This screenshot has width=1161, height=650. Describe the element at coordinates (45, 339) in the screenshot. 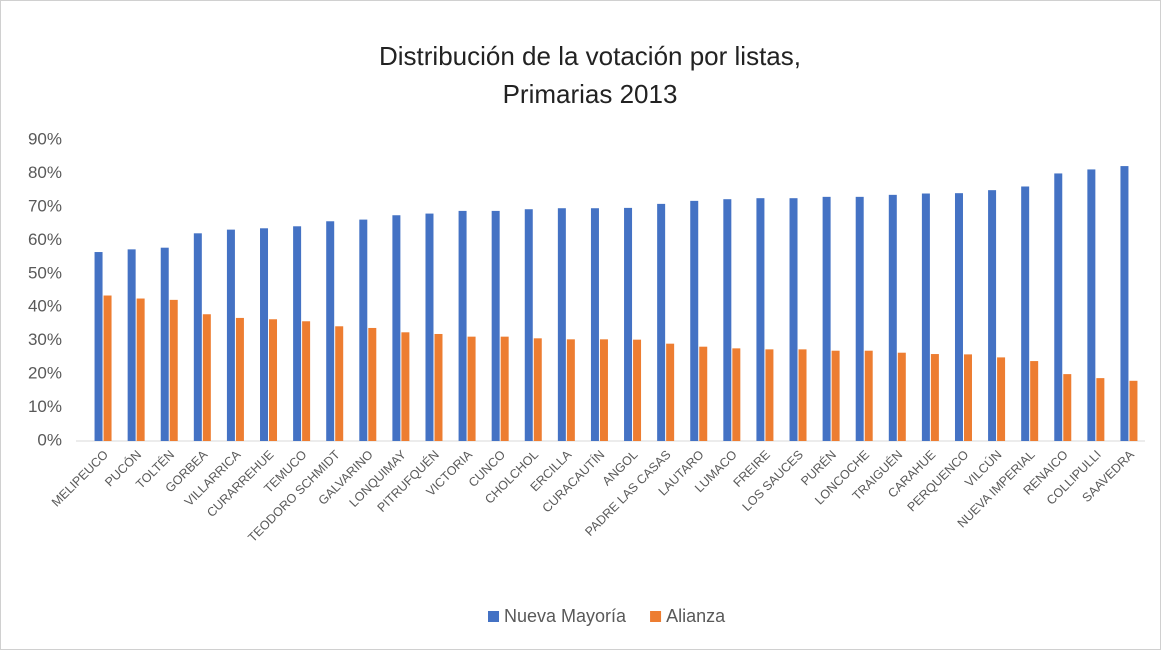

I see `y-tick-label: 30%` at that location.